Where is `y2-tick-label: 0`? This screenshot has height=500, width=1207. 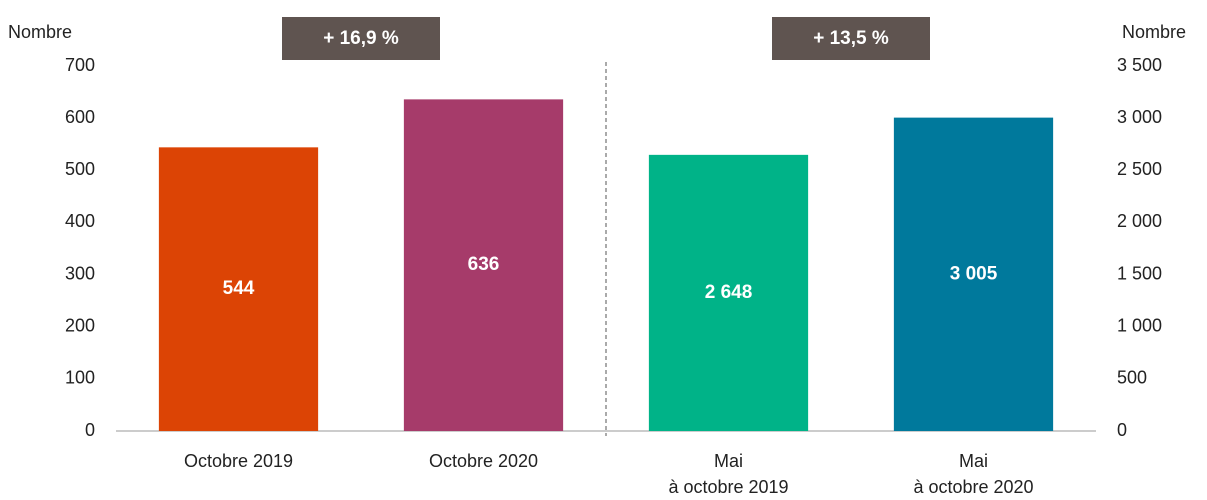
y2-tick-label: 0 is located at coordinates (1122, 430).